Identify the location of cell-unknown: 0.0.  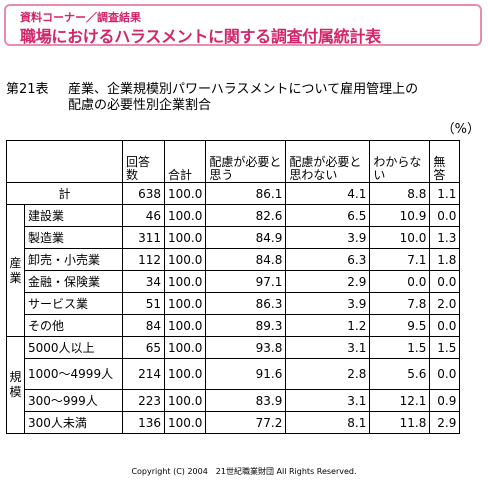
(400, 281).